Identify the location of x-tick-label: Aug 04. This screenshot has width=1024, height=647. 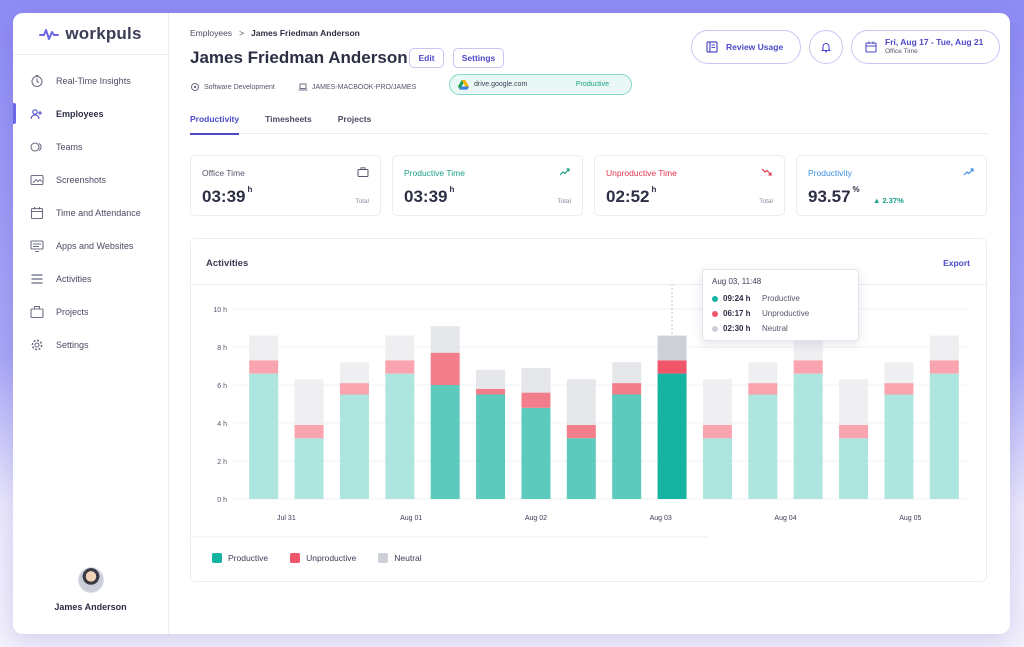
(785, 518).